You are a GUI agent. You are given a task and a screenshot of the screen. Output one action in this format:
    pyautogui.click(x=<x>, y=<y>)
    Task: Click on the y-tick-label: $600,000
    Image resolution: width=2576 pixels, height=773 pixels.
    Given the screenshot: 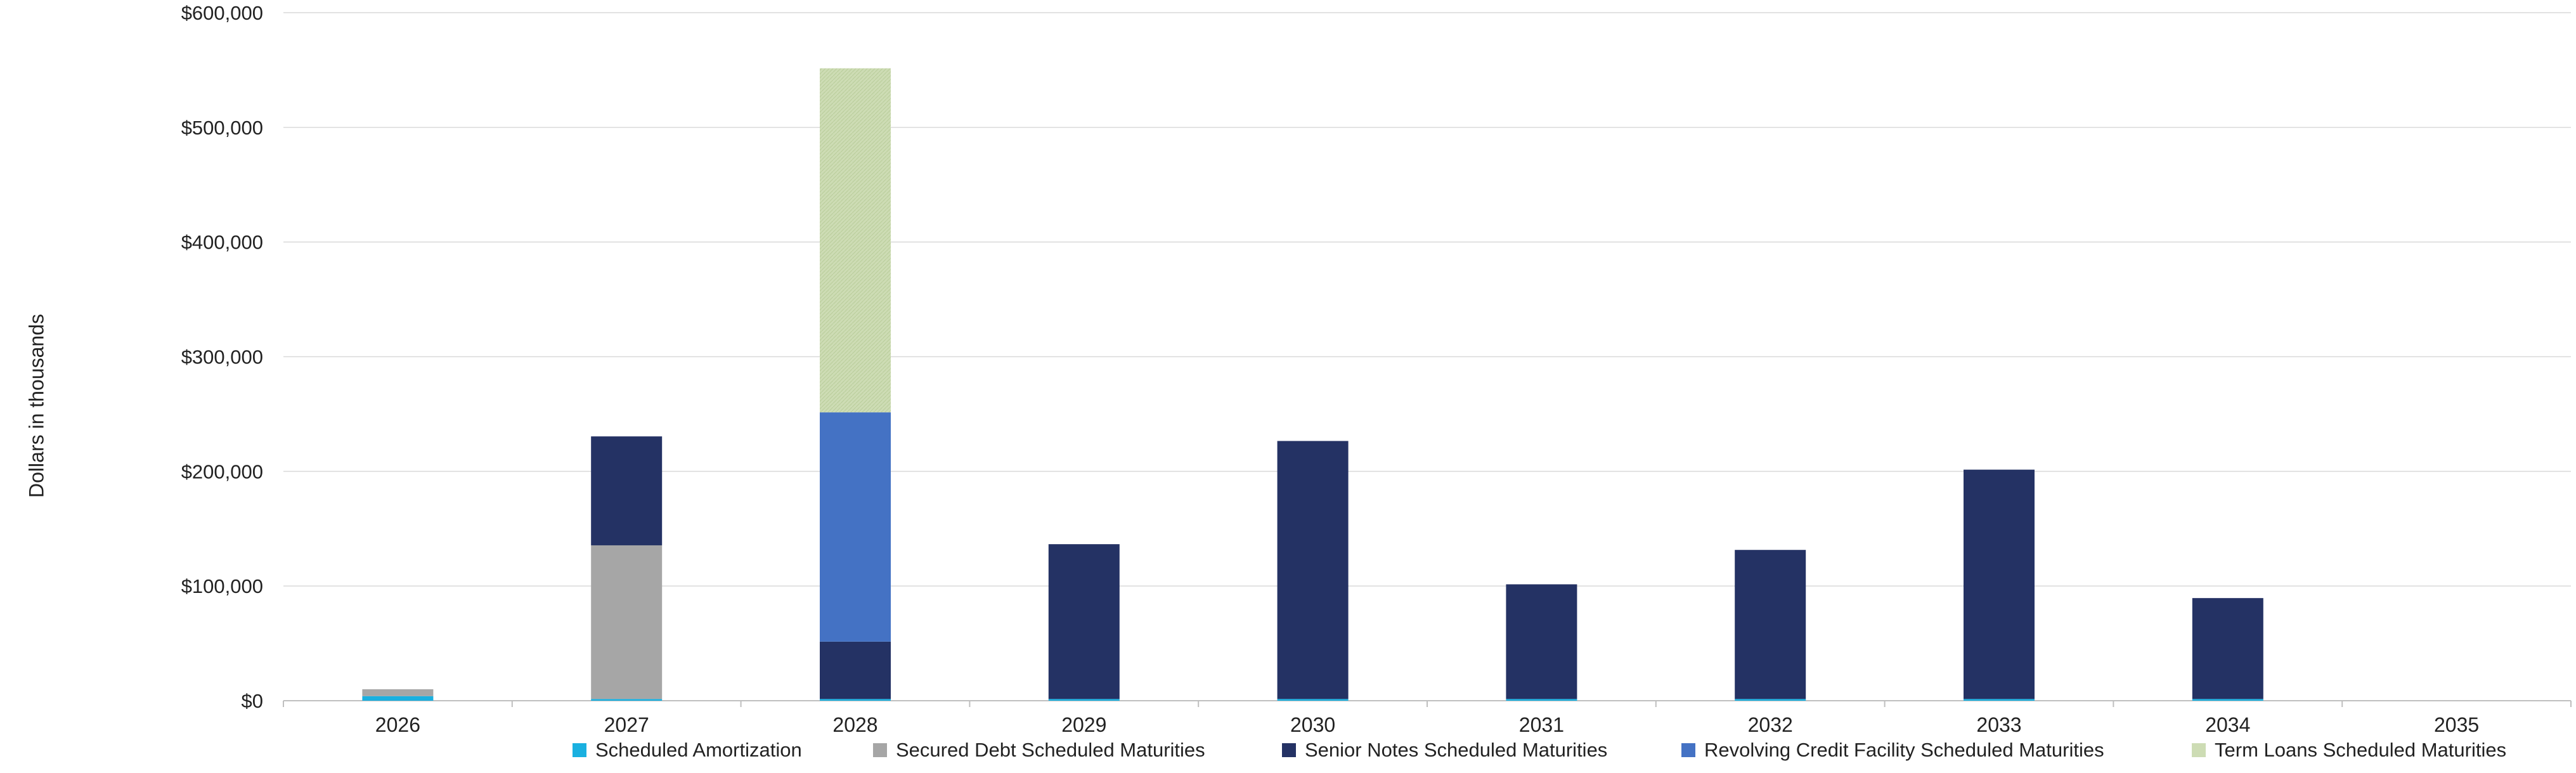 What is the action you would take?
    pyautogui.click(x=222, y=13)
    